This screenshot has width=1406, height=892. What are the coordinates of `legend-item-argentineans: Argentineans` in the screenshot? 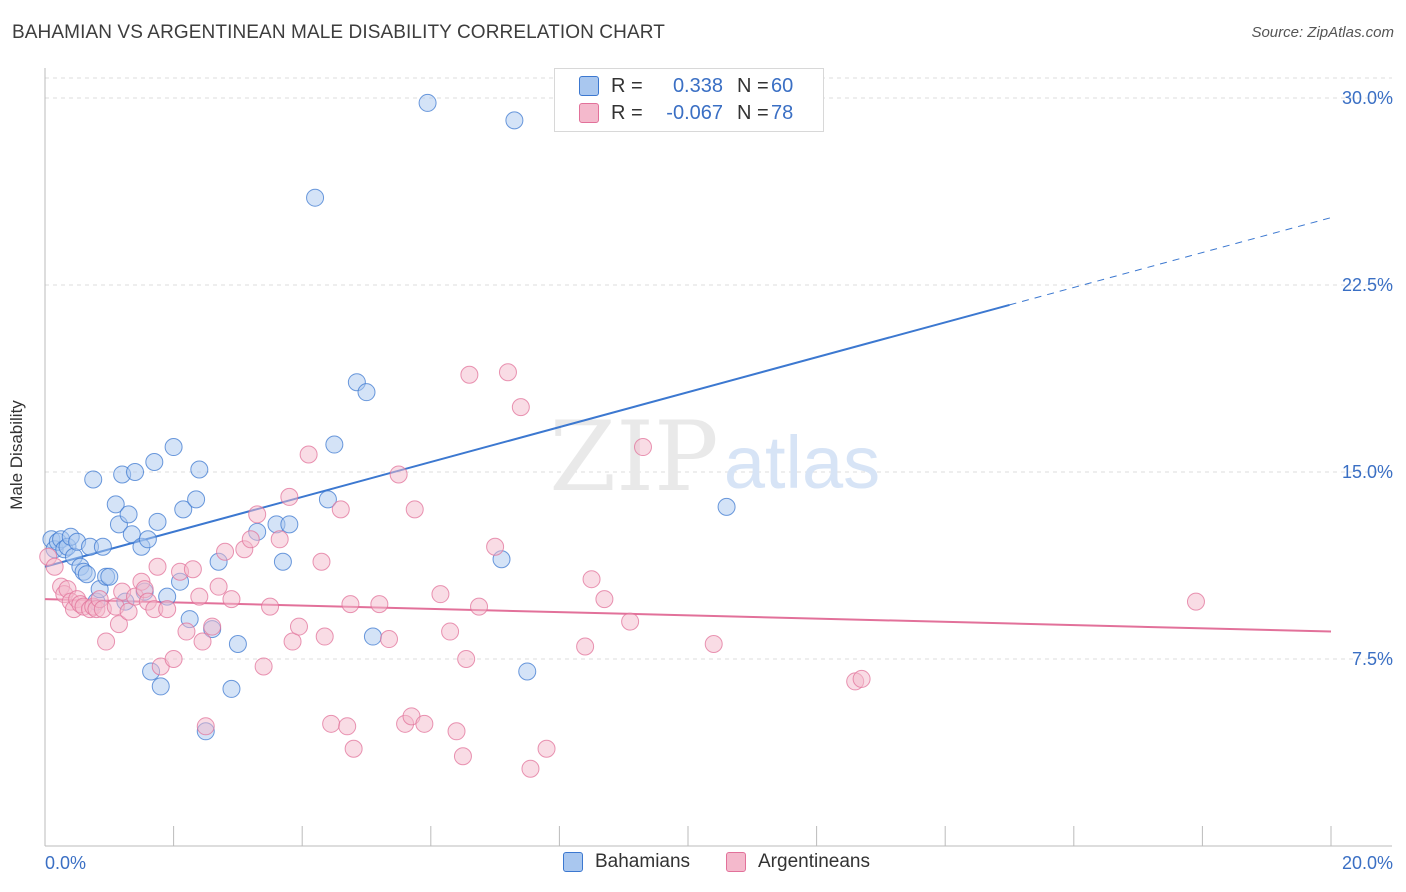 It's located at (798, 862).